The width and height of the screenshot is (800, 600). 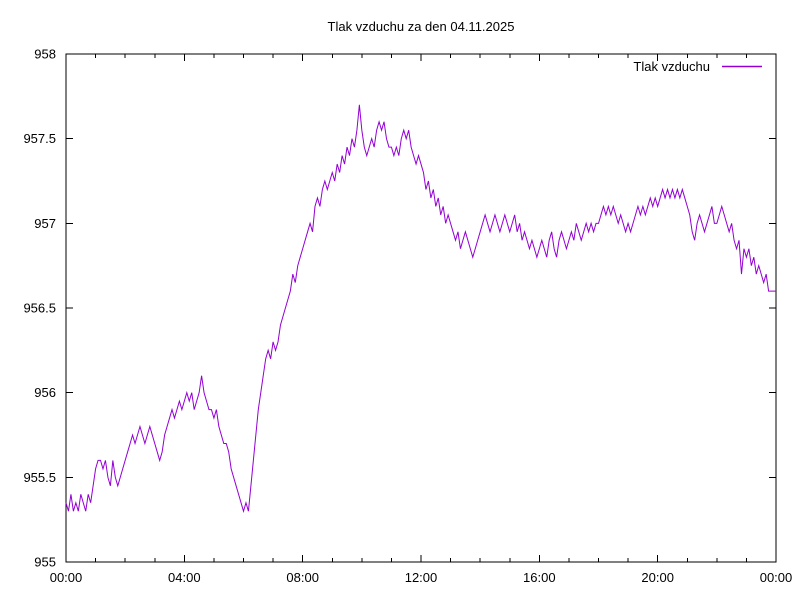 I want to click on x-tick-label: 08:00, so click(x=302, y=577).